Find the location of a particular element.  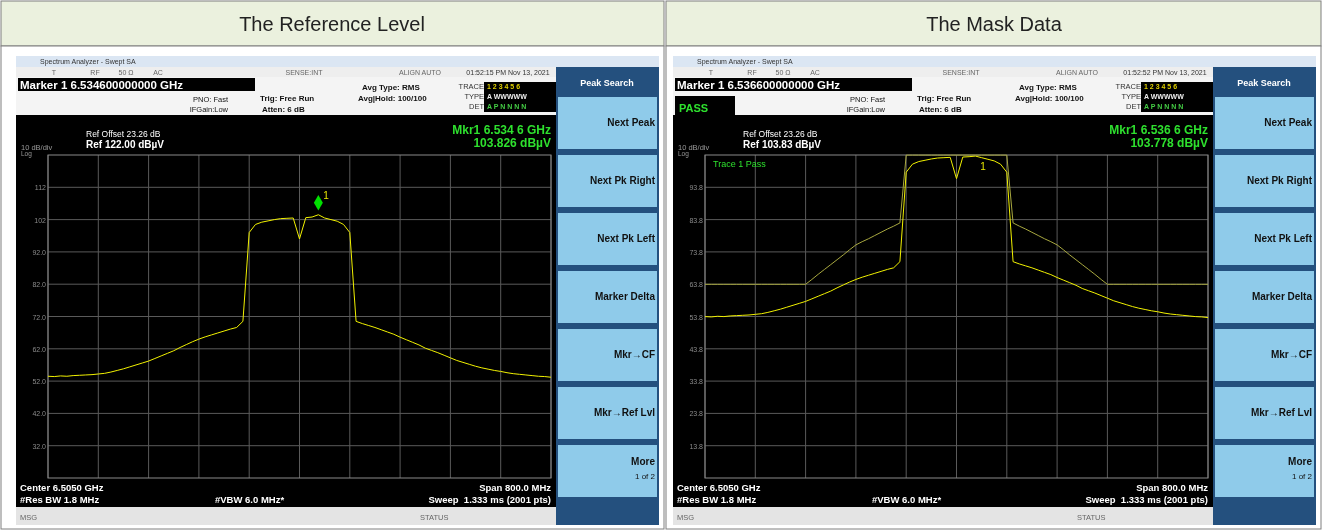

text: Marker 1 6.534600000000 GHz is located at coordinates (102, 85).